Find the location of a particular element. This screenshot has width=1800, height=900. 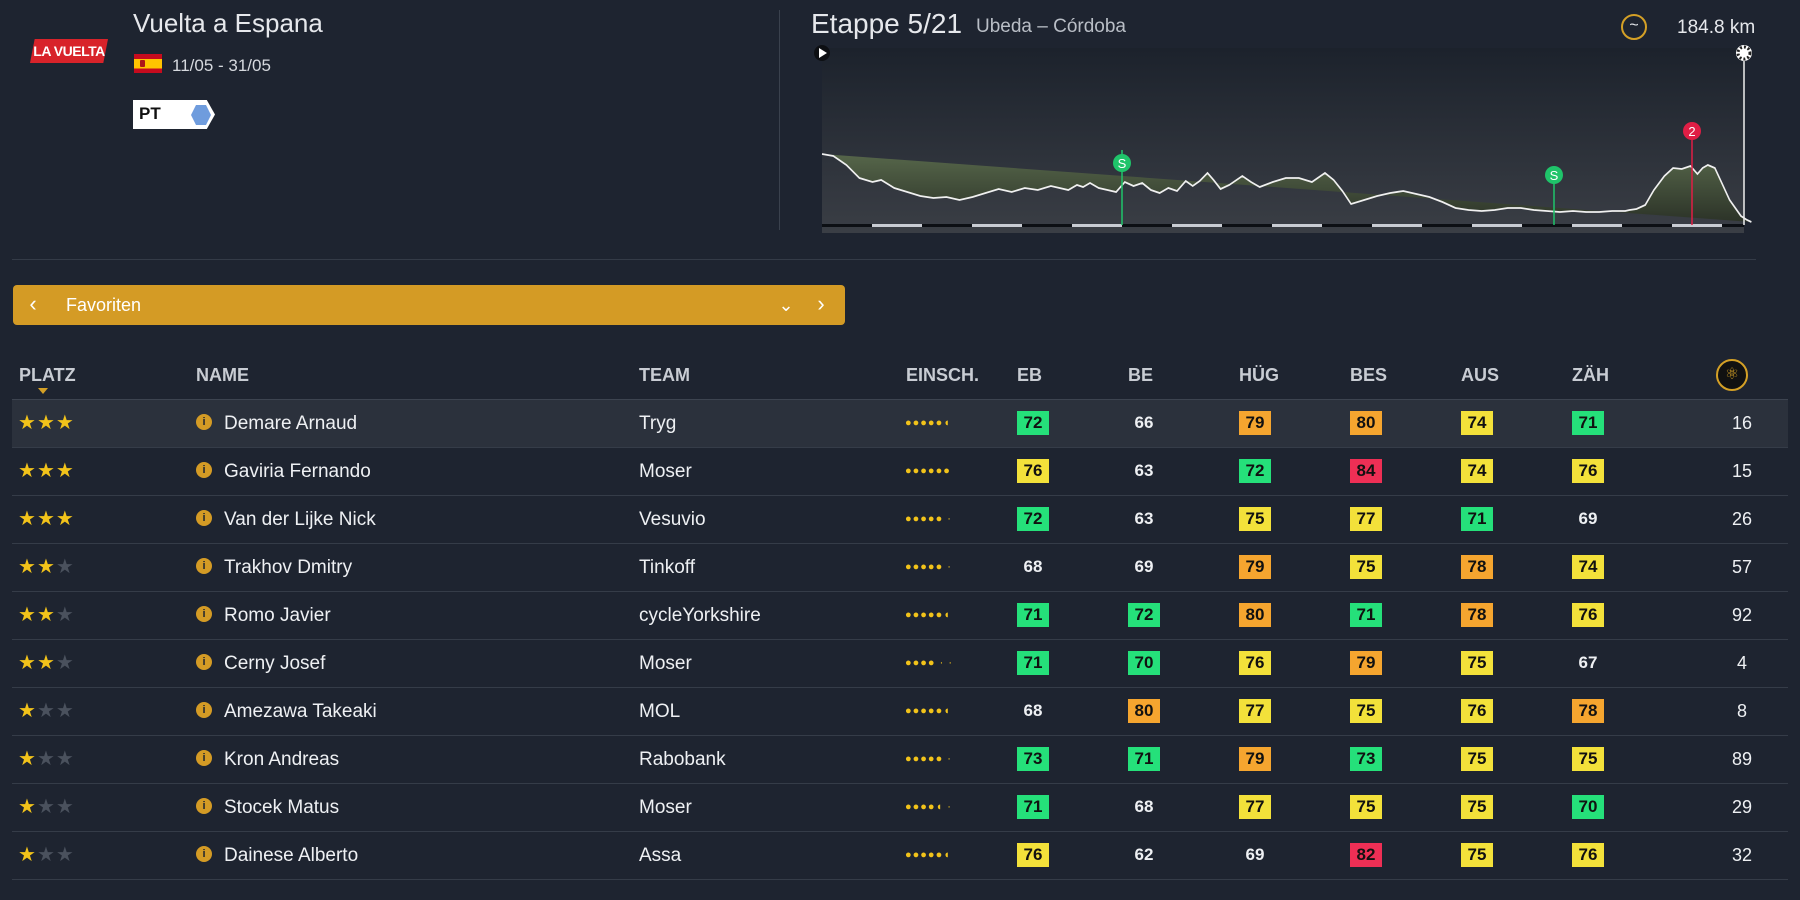

col-header-team: TEAM is located at coordinates (664, 375).